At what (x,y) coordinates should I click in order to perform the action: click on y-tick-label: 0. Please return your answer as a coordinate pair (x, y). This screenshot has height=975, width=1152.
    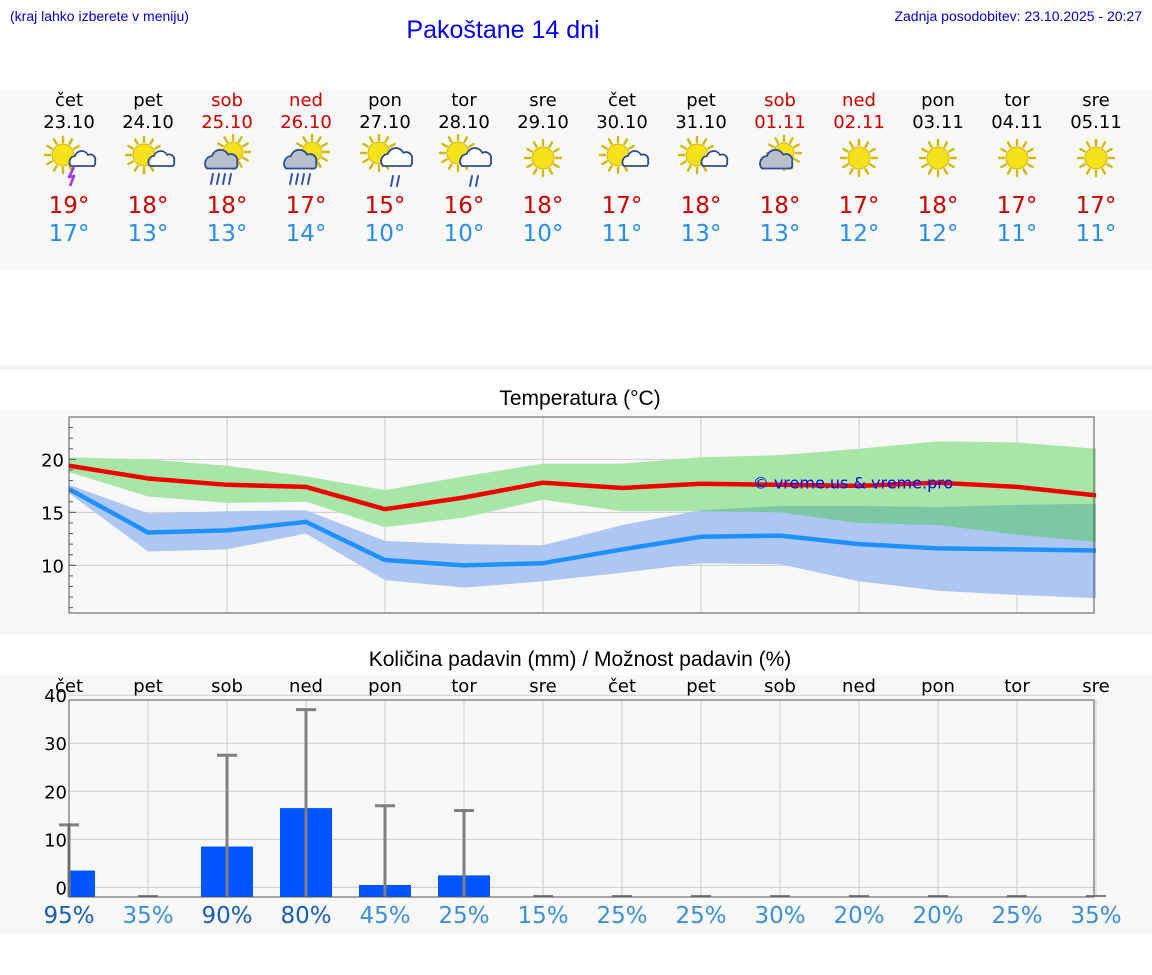
    Looking at the image, I should click on (61, 888).